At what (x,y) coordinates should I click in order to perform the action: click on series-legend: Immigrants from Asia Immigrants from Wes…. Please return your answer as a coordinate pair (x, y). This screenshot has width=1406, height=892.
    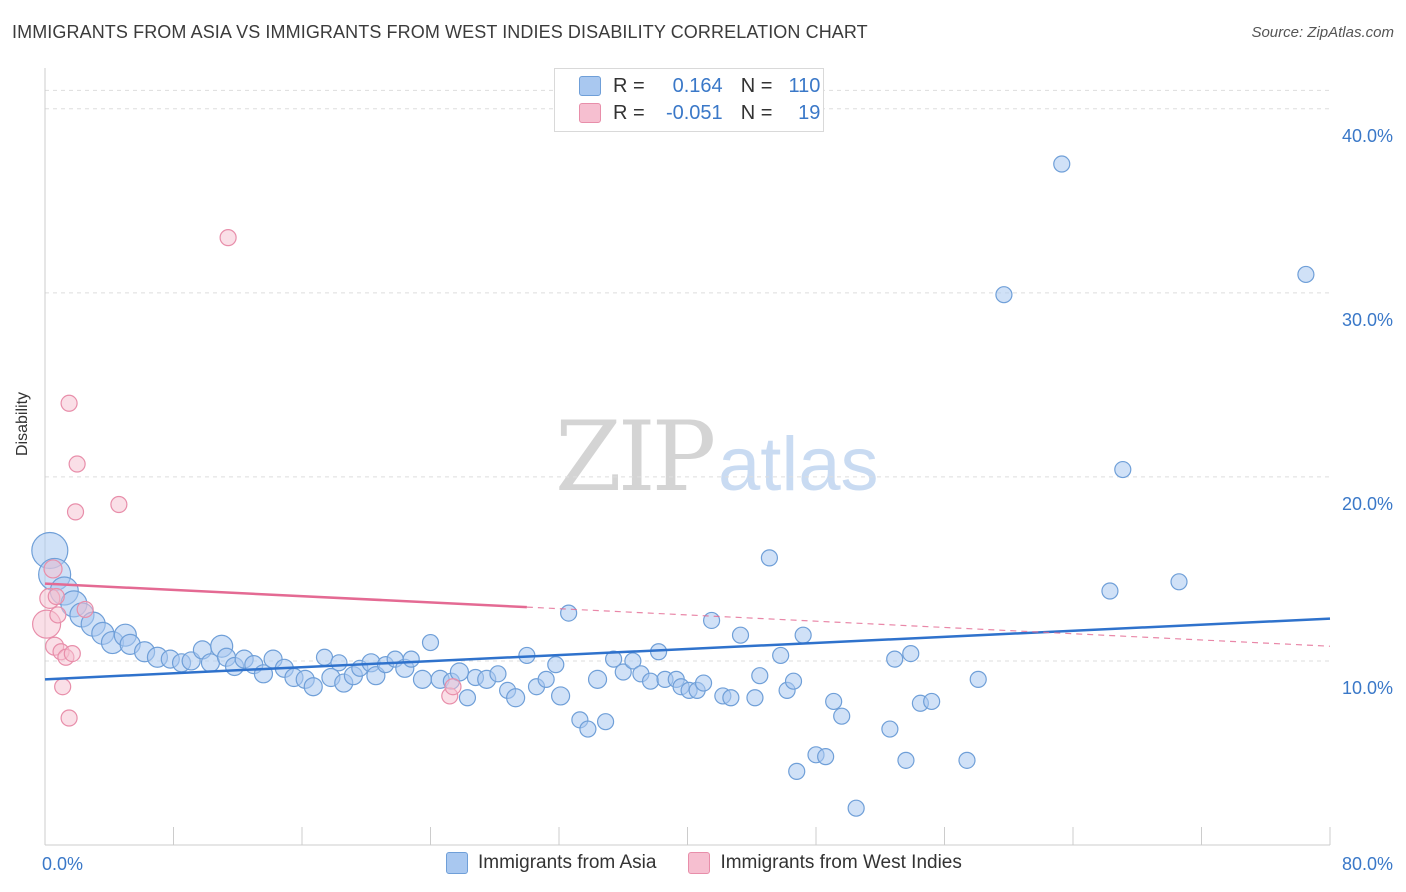
    Looking at the image, I should click on (720, 863).